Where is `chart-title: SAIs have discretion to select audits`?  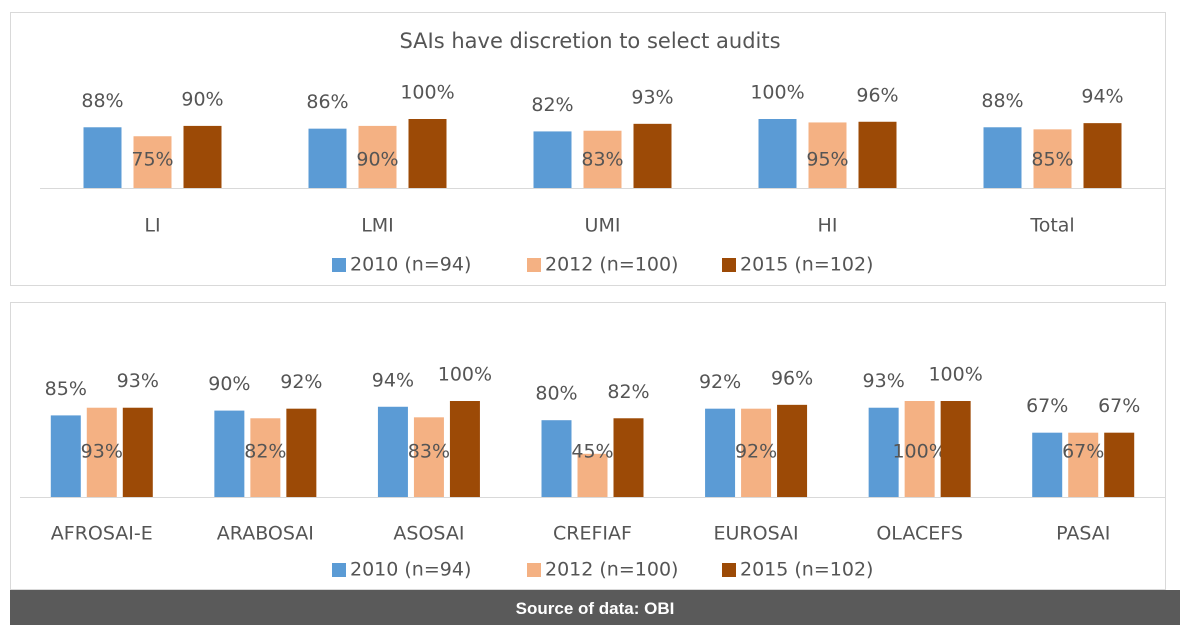 chart-title: SAIs have discretion to select audits is located at coordinates (589, 41).